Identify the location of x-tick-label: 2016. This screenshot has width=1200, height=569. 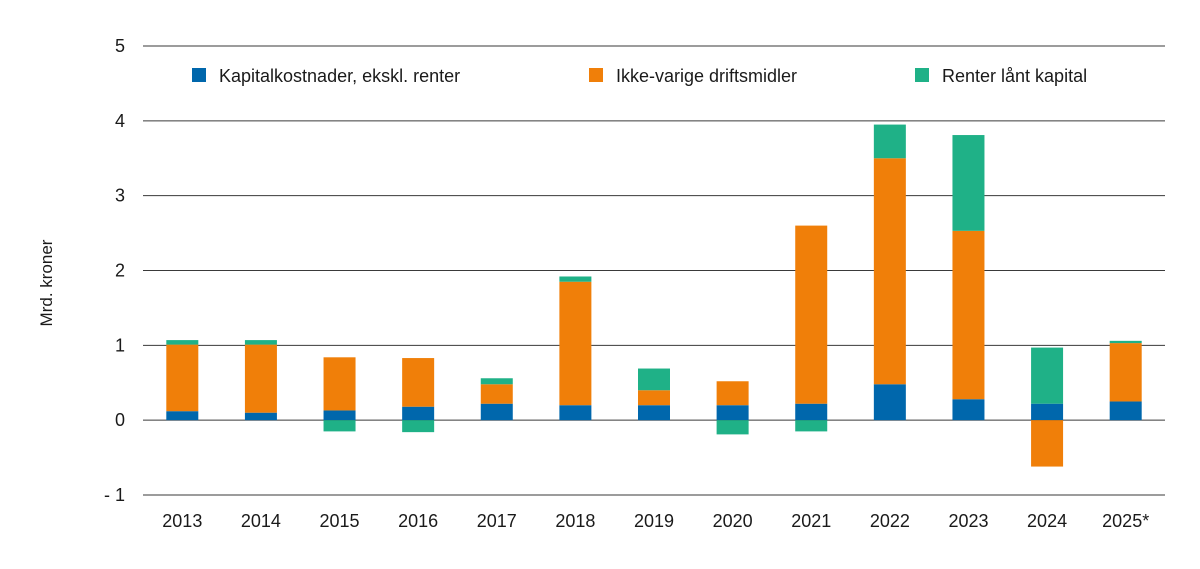
(418, 521).